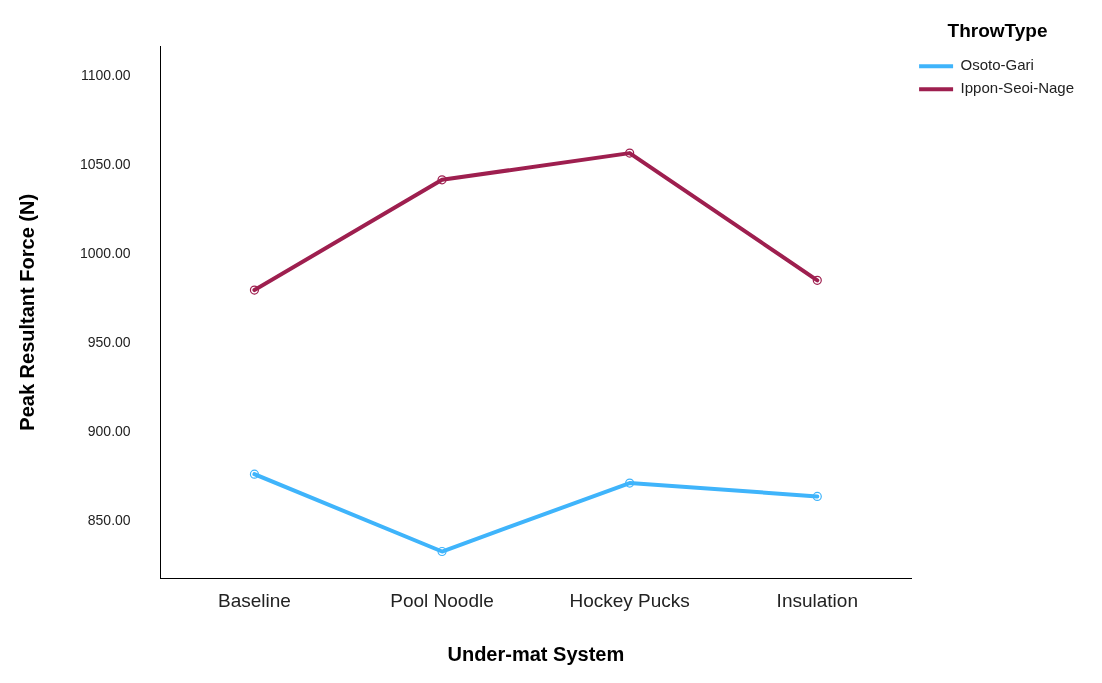  What do you see at coordinates (105, 164) in the screenshot?
I see `y-tick-label: 1050.00` at bounding box center [105, 164].